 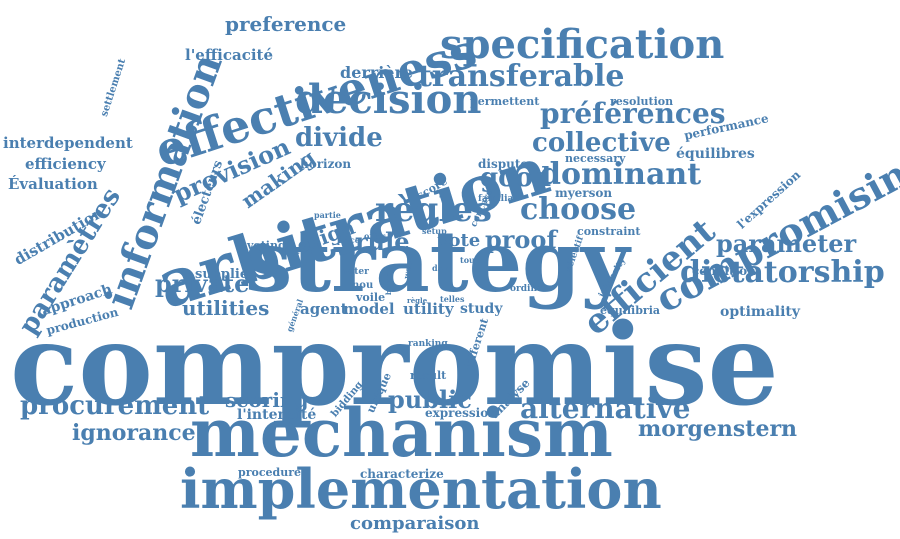 I want to click on cloud-word: public, so click(x=430, y=399).